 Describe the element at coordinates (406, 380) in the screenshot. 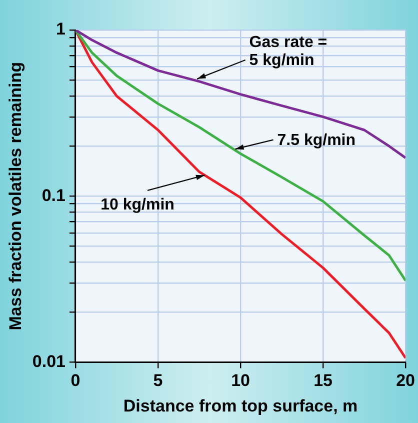

I see `x-tick-label: 20` at that location.